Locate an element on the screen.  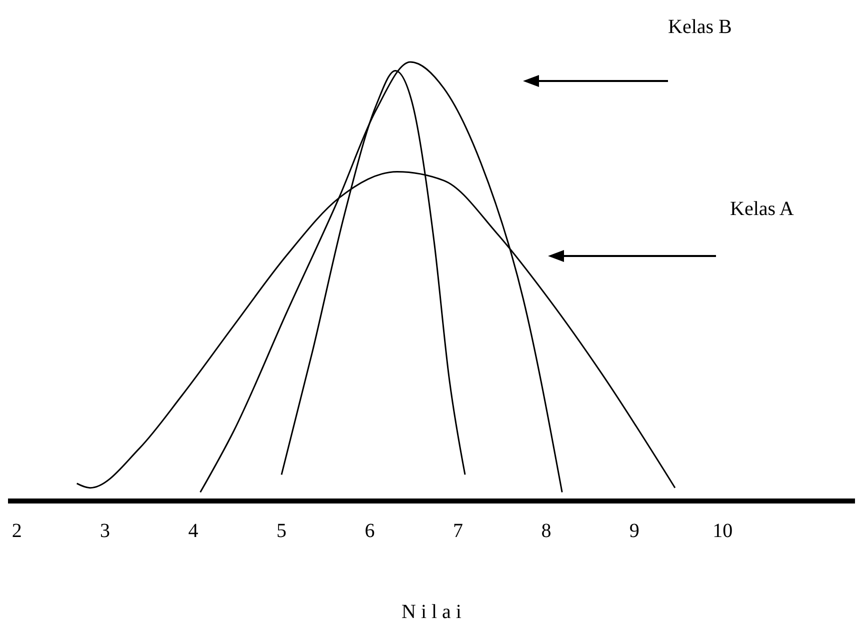
x-tick-label: 9 is located at coordinates (634, 531).